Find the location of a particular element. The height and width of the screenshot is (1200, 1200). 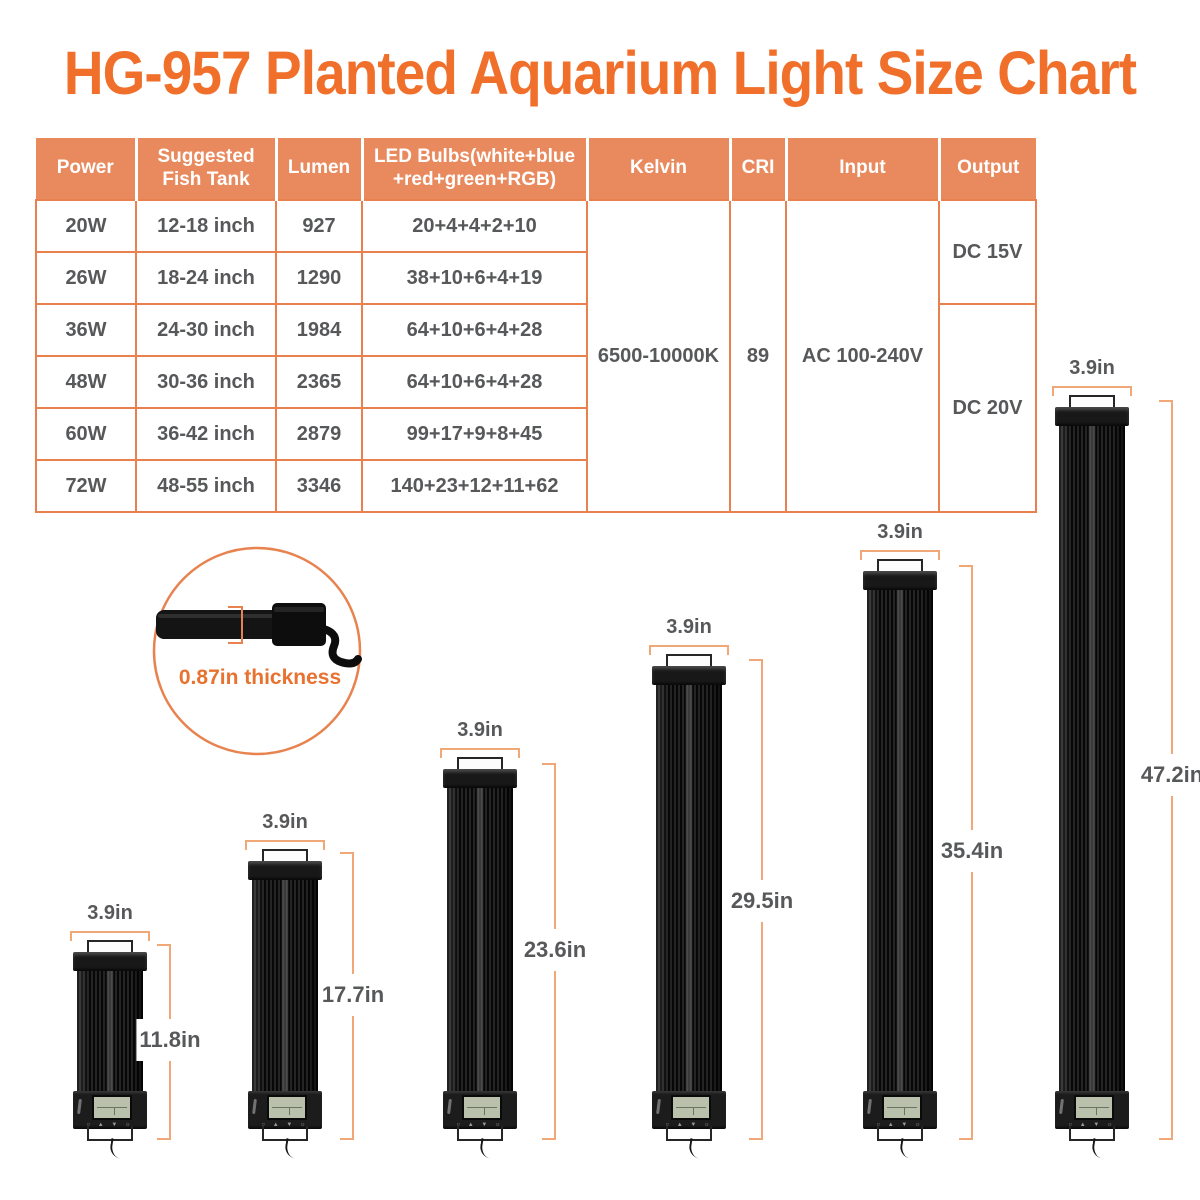

cell-tank: 18-24 inch is located at coordinates (206, 278).